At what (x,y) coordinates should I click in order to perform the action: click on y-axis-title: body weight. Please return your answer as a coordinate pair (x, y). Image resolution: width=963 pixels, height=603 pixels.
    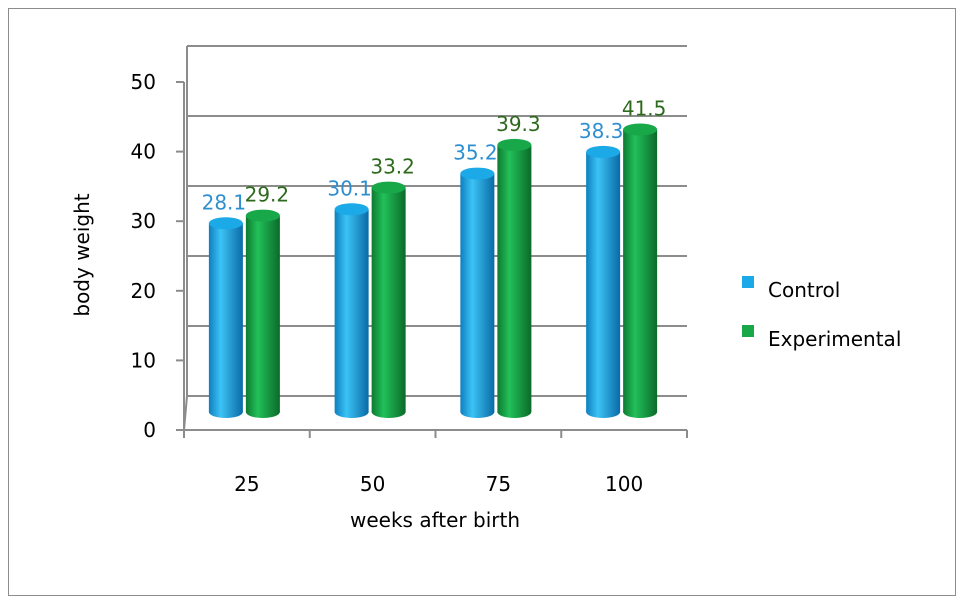
    Looking at the image, I should click on (82, 254).